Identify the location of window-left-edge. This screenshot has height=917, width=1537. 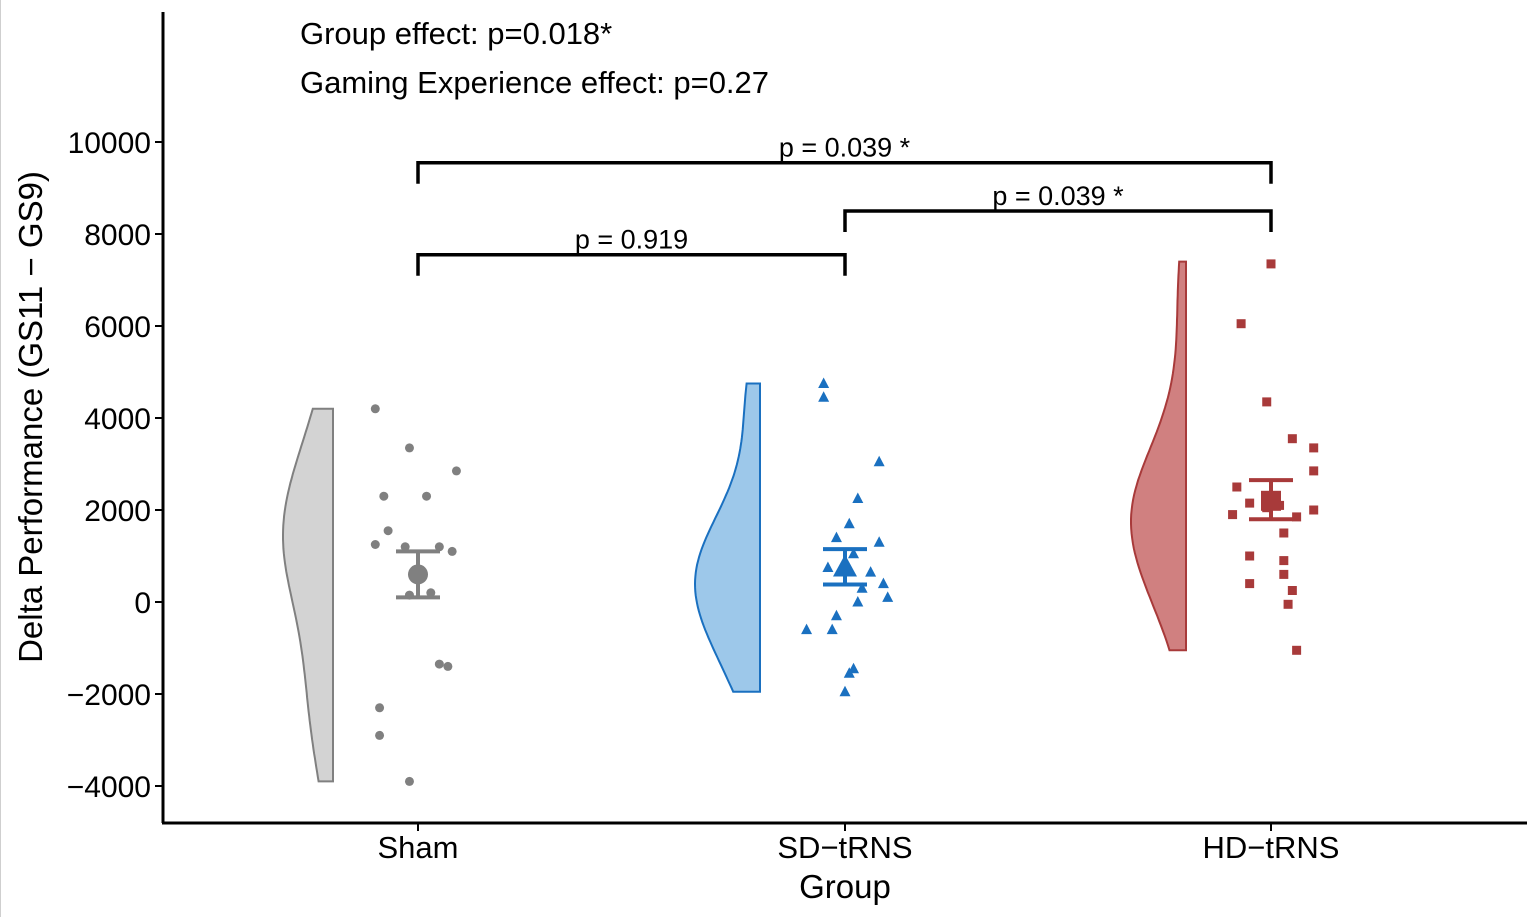
(0, 458).